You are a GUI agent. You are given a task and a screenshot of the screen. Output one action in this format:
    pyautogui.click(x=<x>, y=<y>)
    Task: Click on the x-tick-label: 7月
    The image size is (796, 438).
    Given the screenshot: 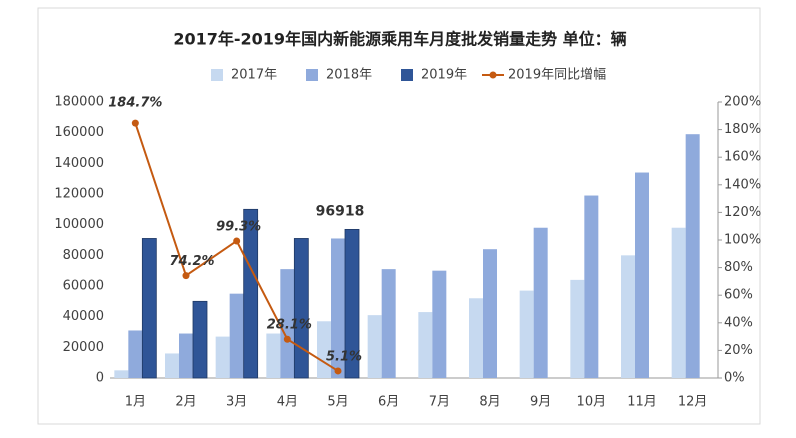 What is the action you would take?
    pyautogui.click(x=439, y=402)
    